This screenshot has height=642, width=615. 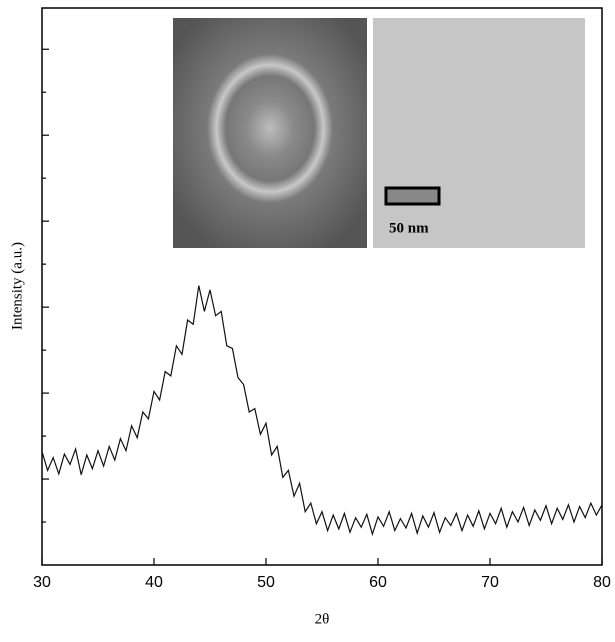 I want to click on x-tick-label: 70, so click(x=490, y=582).